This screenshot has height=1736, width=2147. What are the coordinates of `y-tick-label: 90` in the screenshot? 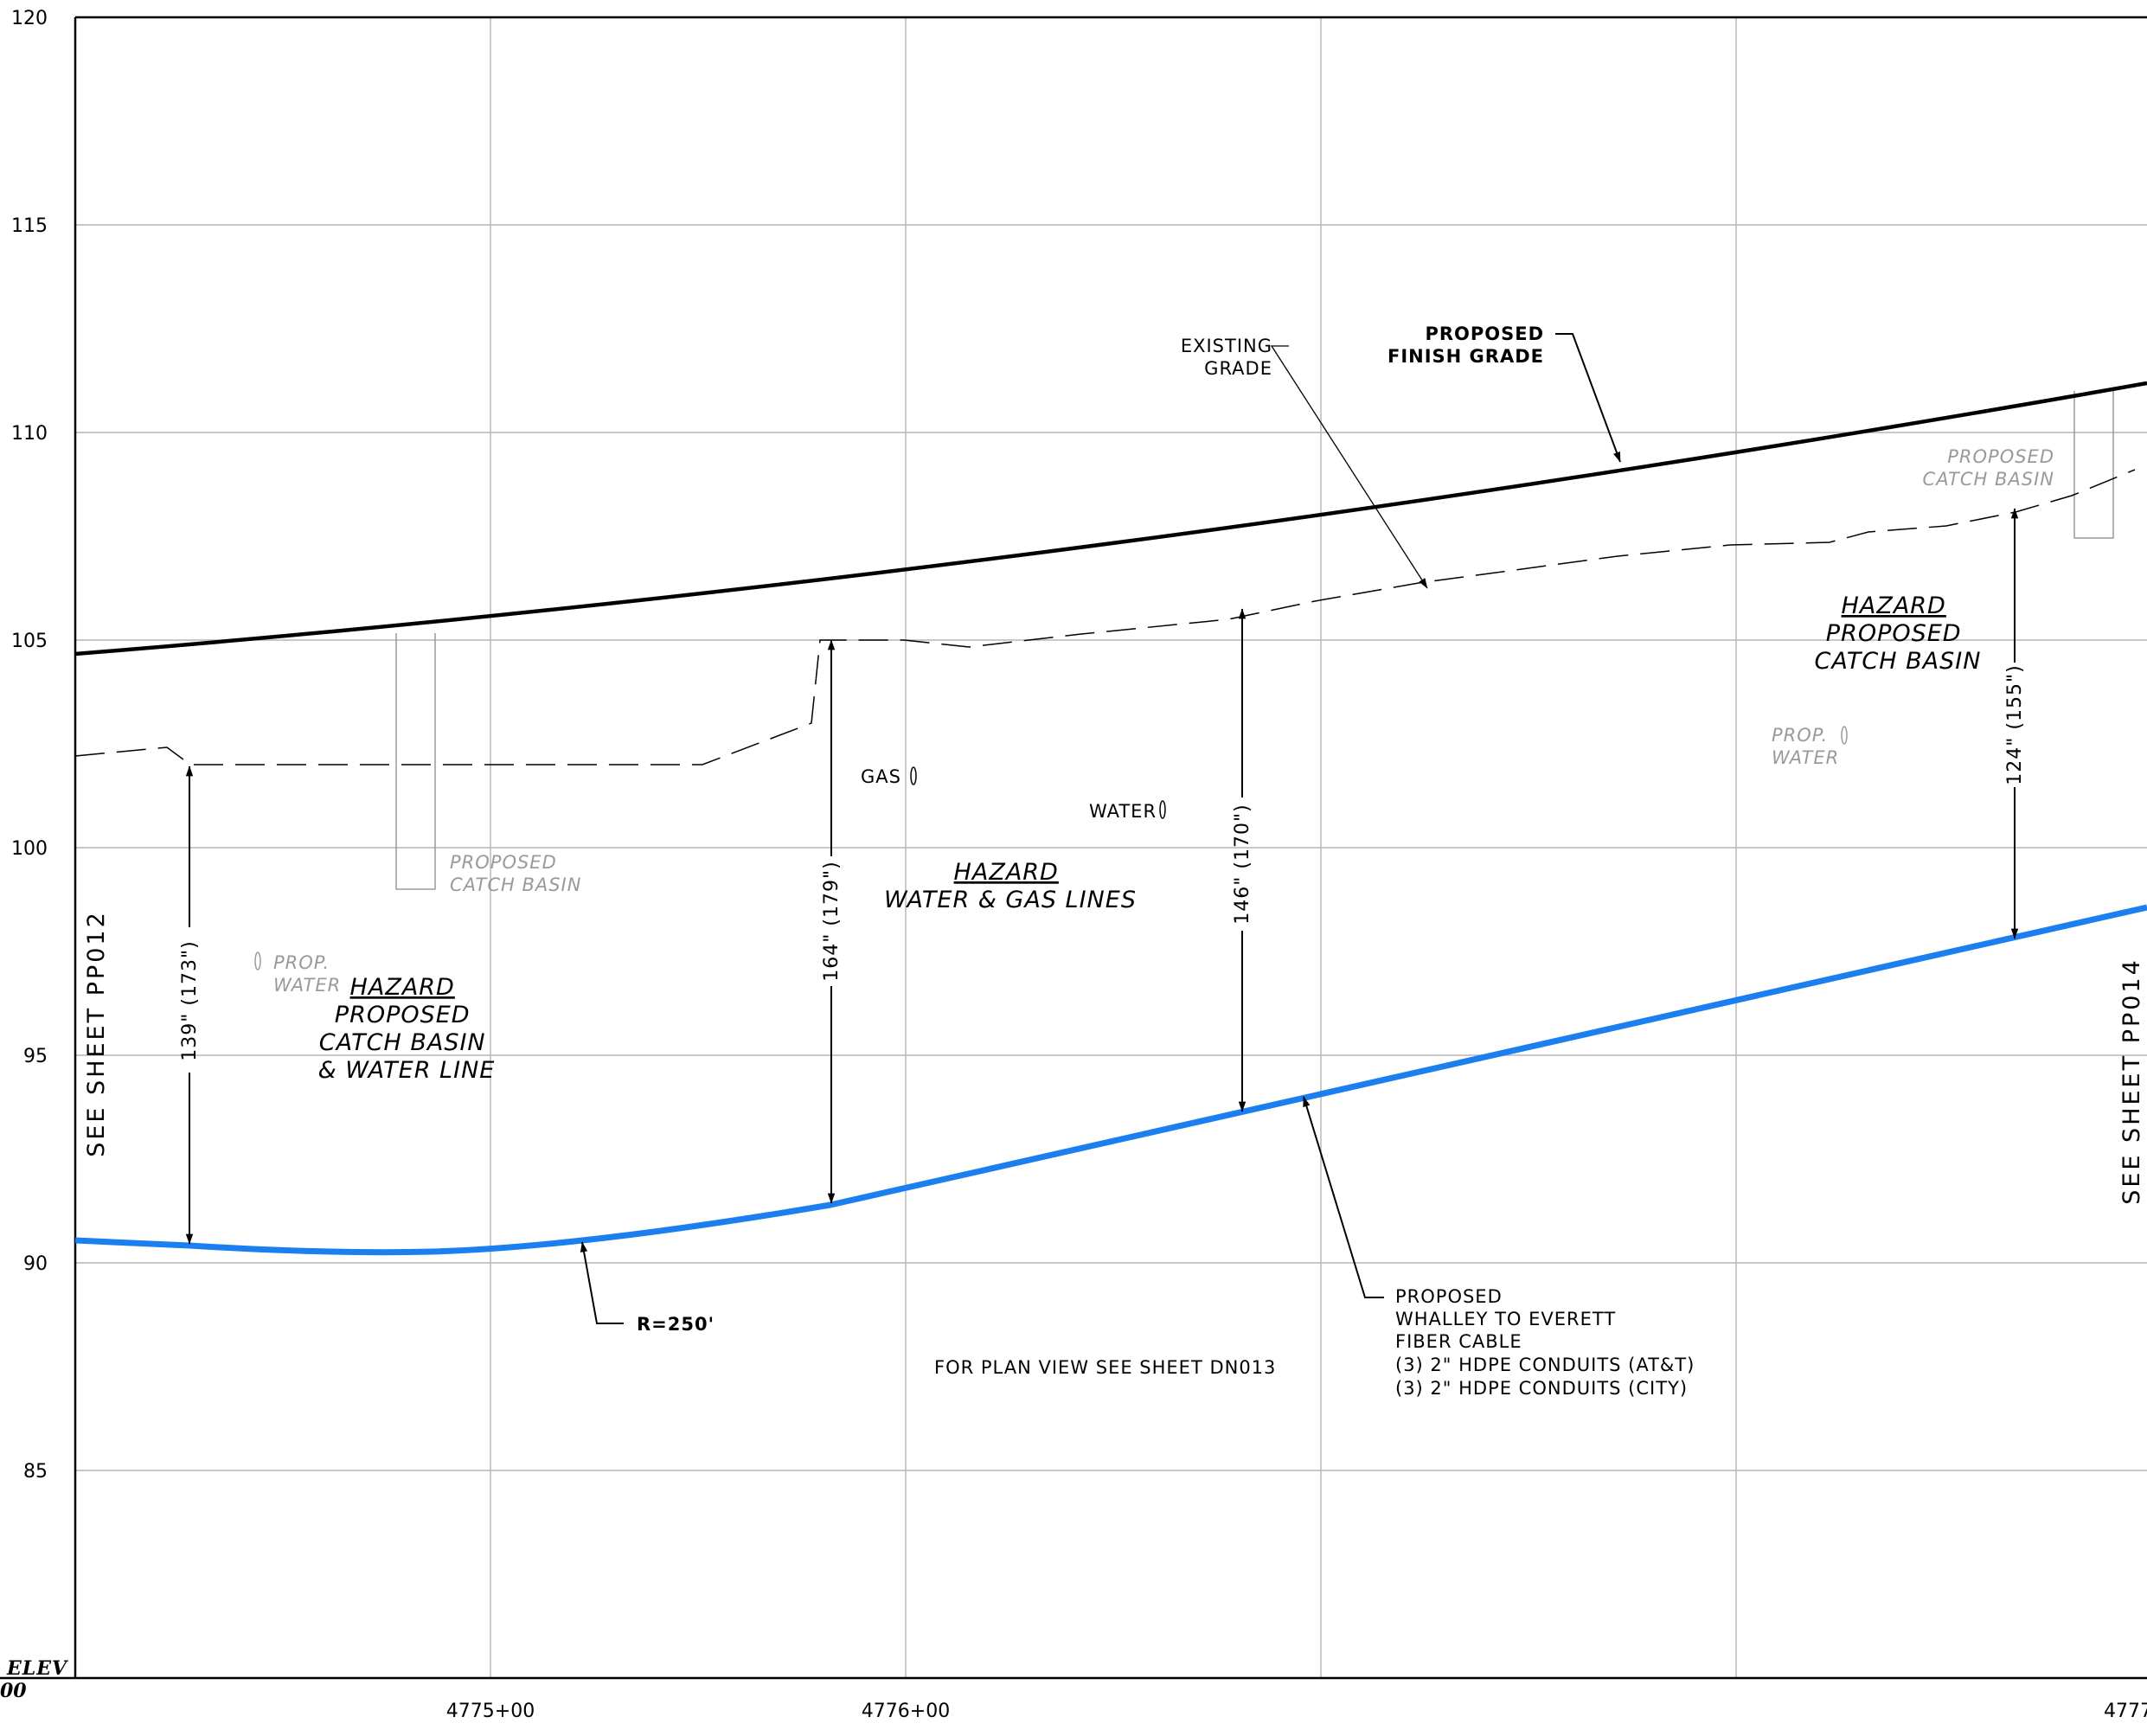 It's located at (35, 1264).